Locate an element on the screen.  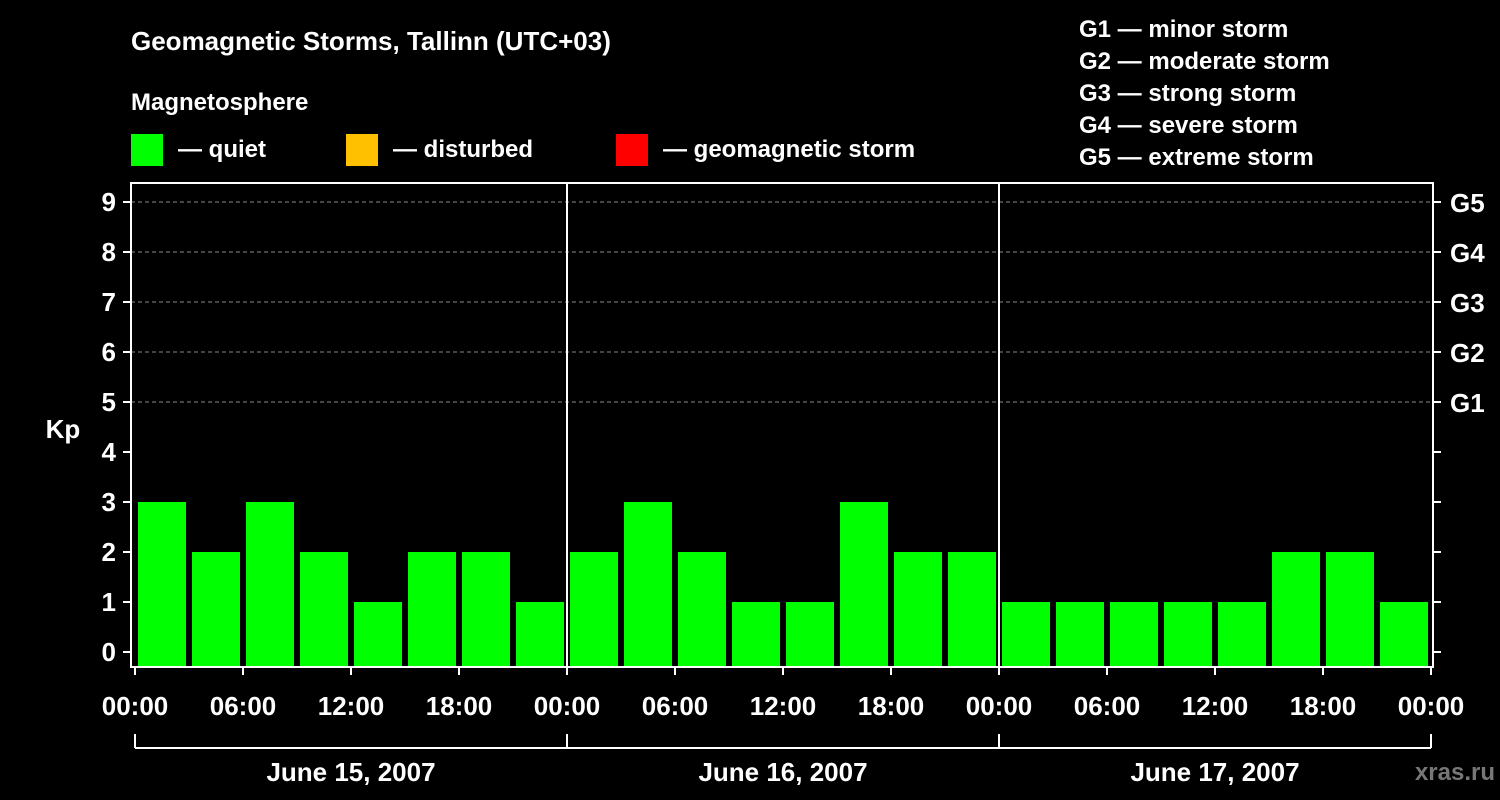
legend-label: — disturbed is located at coordinates (463, 149).